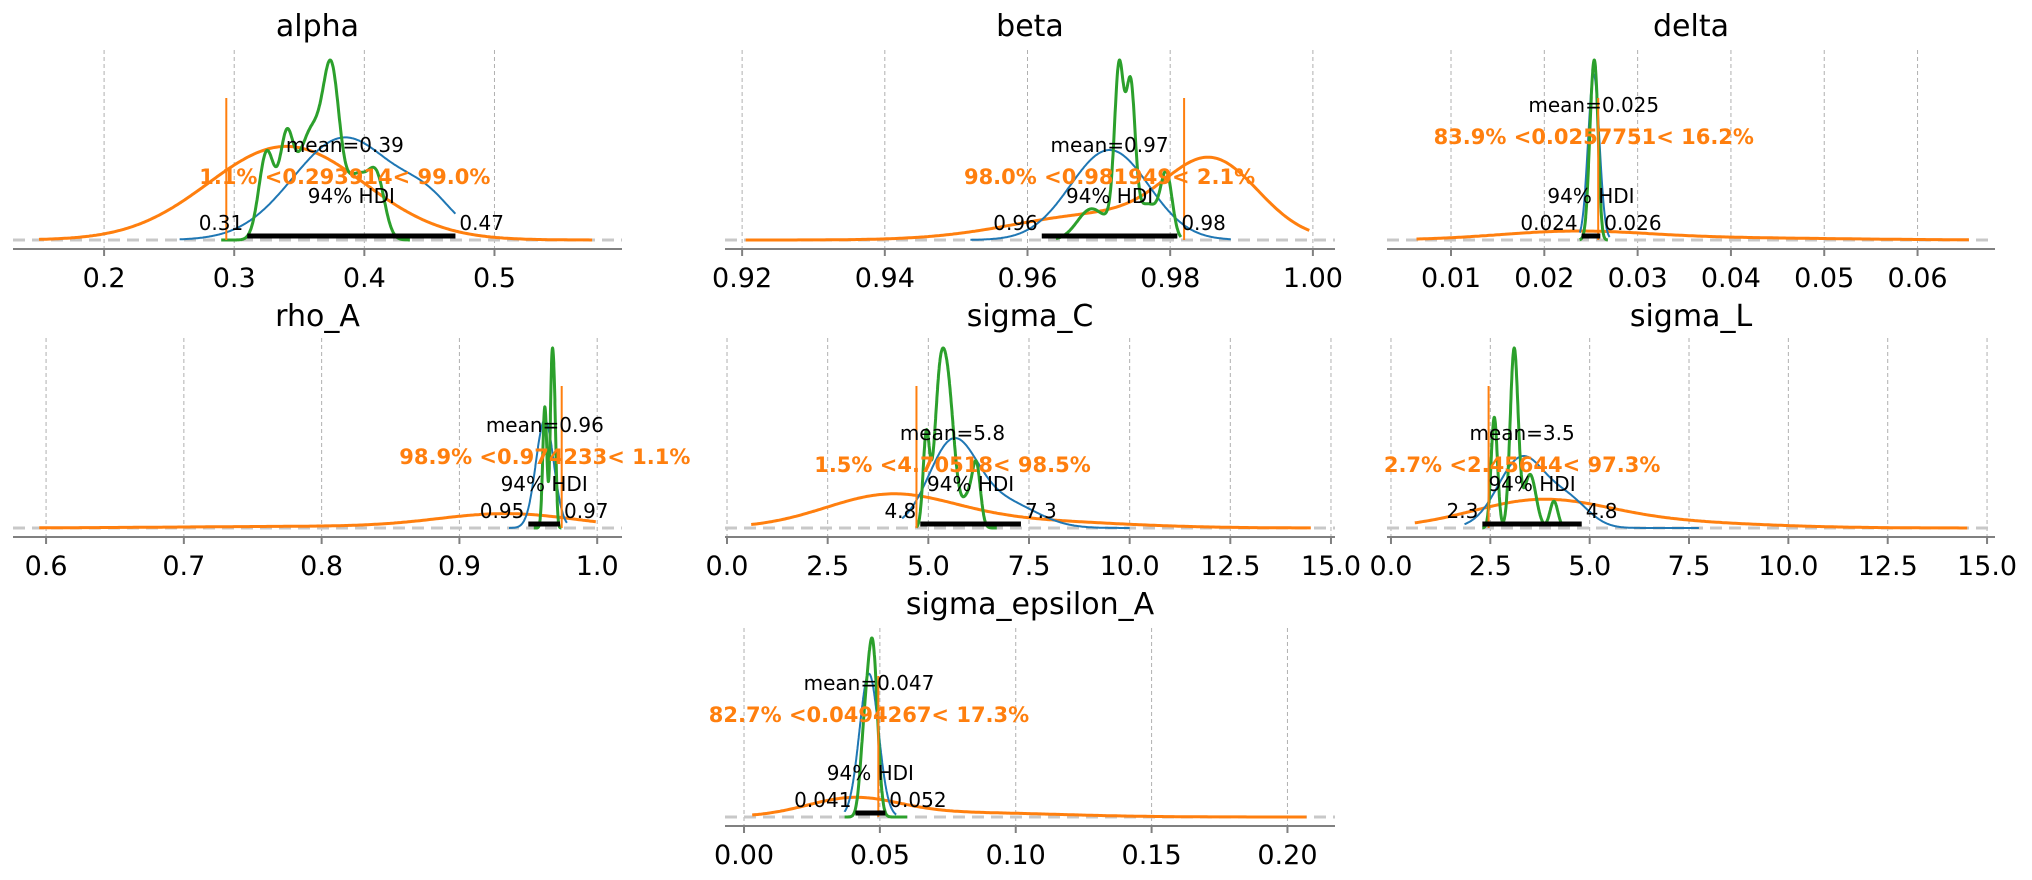 The width and height of the screenshot is (2032, 880). I want to click on x-tick-label: 0.5, so click(494, 278).